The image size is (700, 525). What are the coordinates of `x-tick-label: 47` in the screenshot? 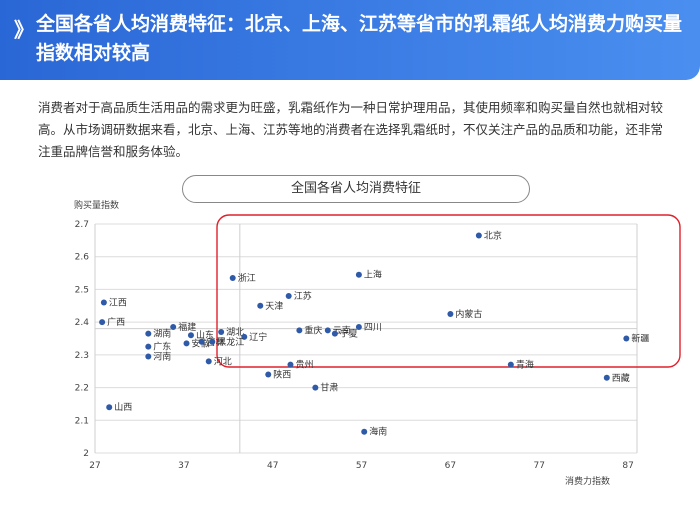 It's located at (272, 466).